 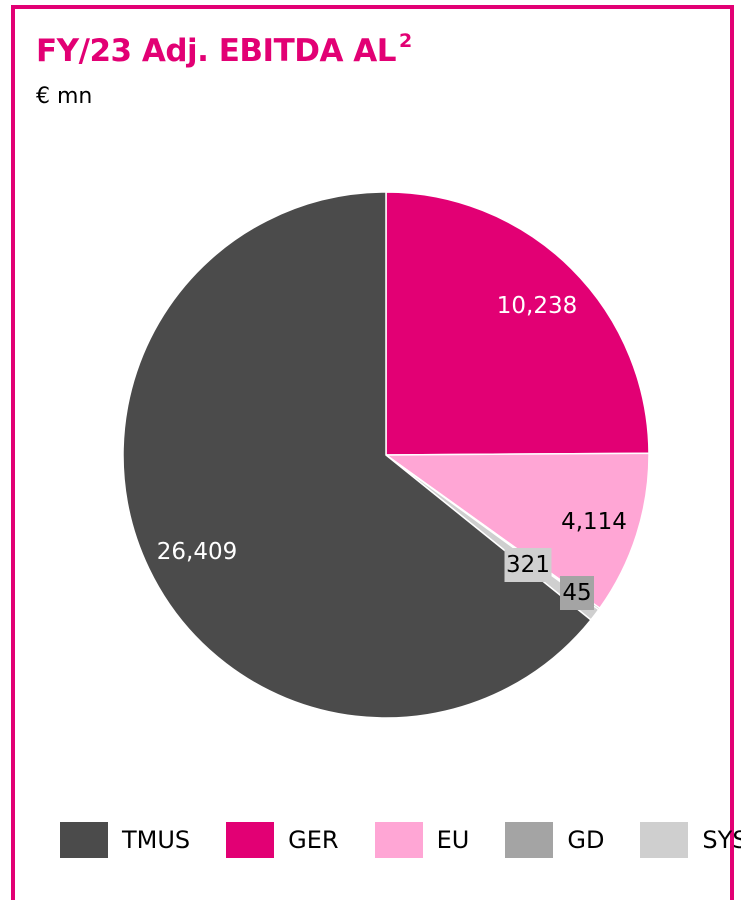 I want to click on legend-label-tmus: TMUS, so click(x=156, y=840).